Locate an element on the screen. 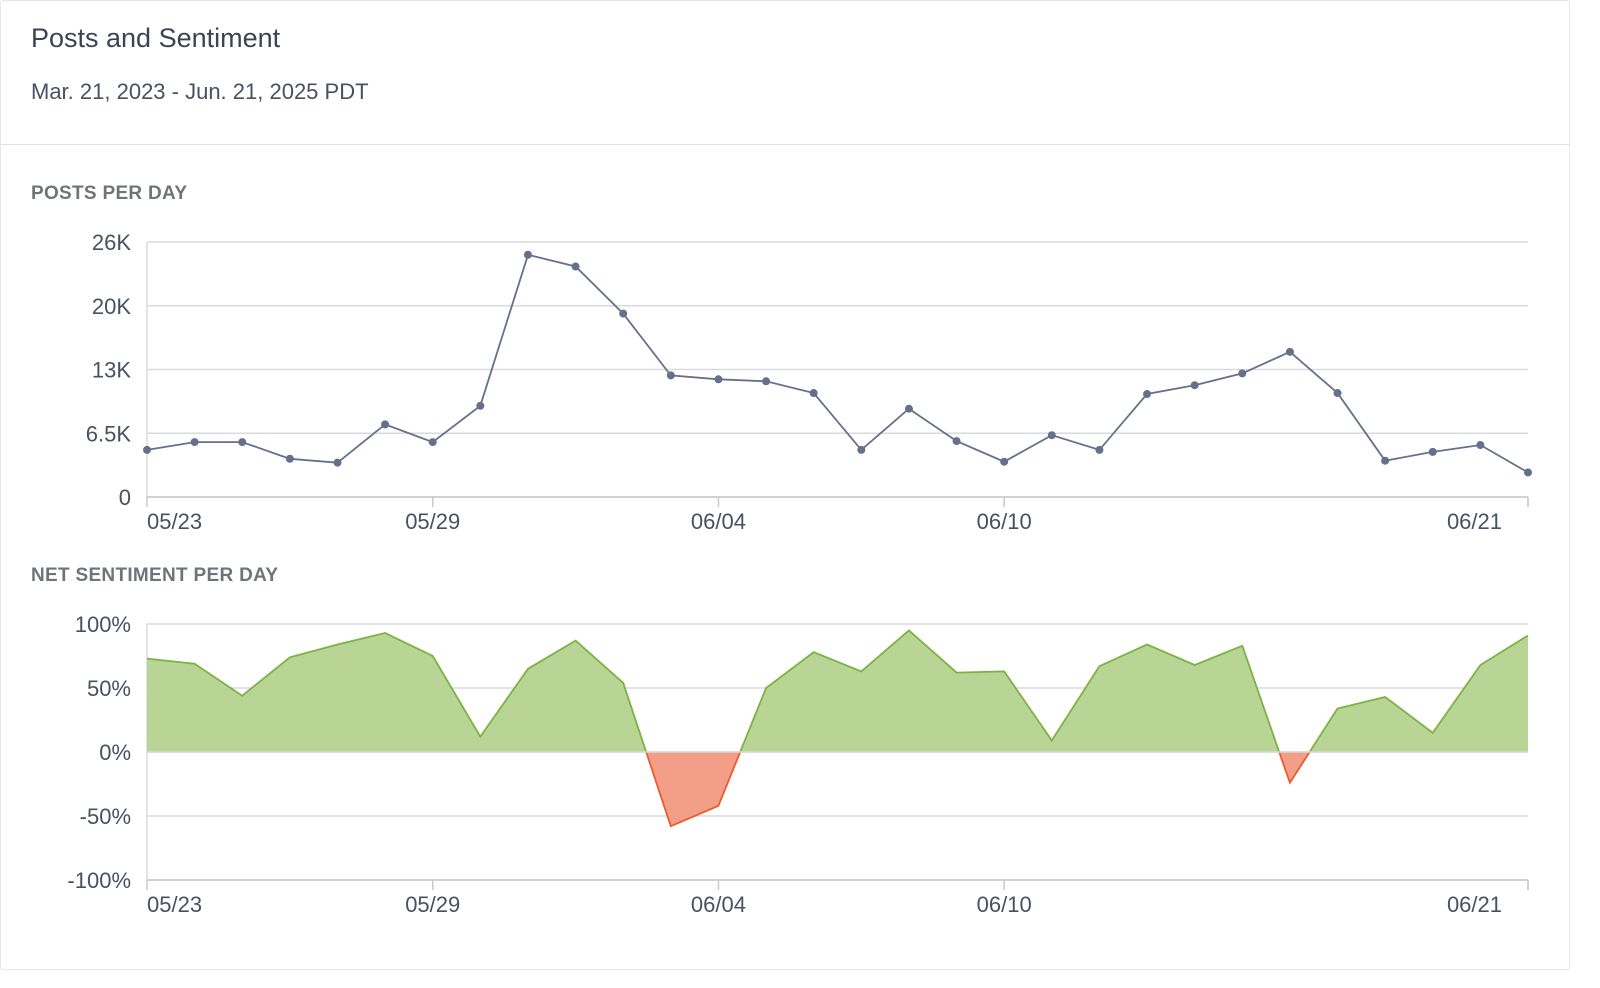 This screenshot has width=1600, height=988. sentiment-x-tick-label: 06/21 is located at coordinates (1474, 904).